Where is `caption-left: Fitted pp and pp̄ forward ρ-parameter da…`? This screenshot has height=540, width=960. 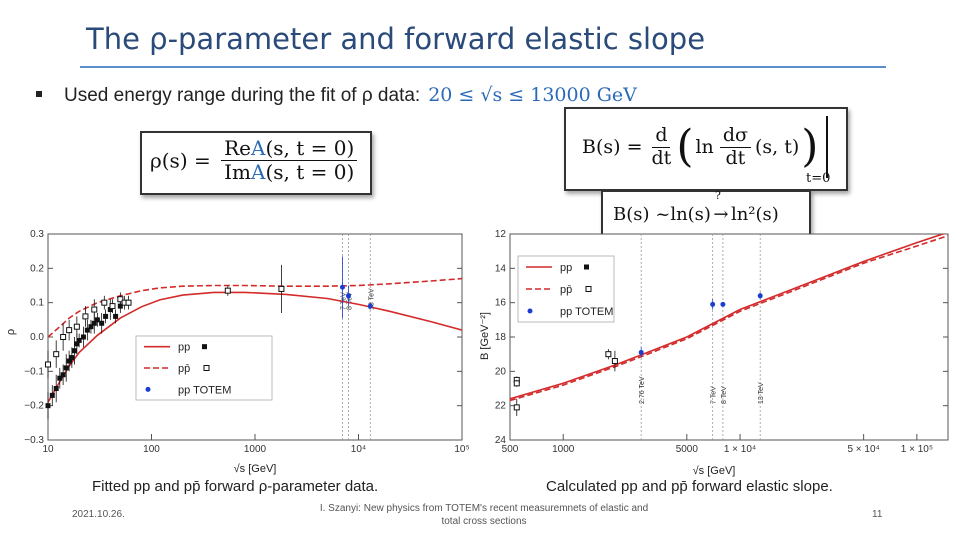
caption-left: Fitted pp and pp̄ forward ρ-parameter da… is located at coordinates (235, 486).